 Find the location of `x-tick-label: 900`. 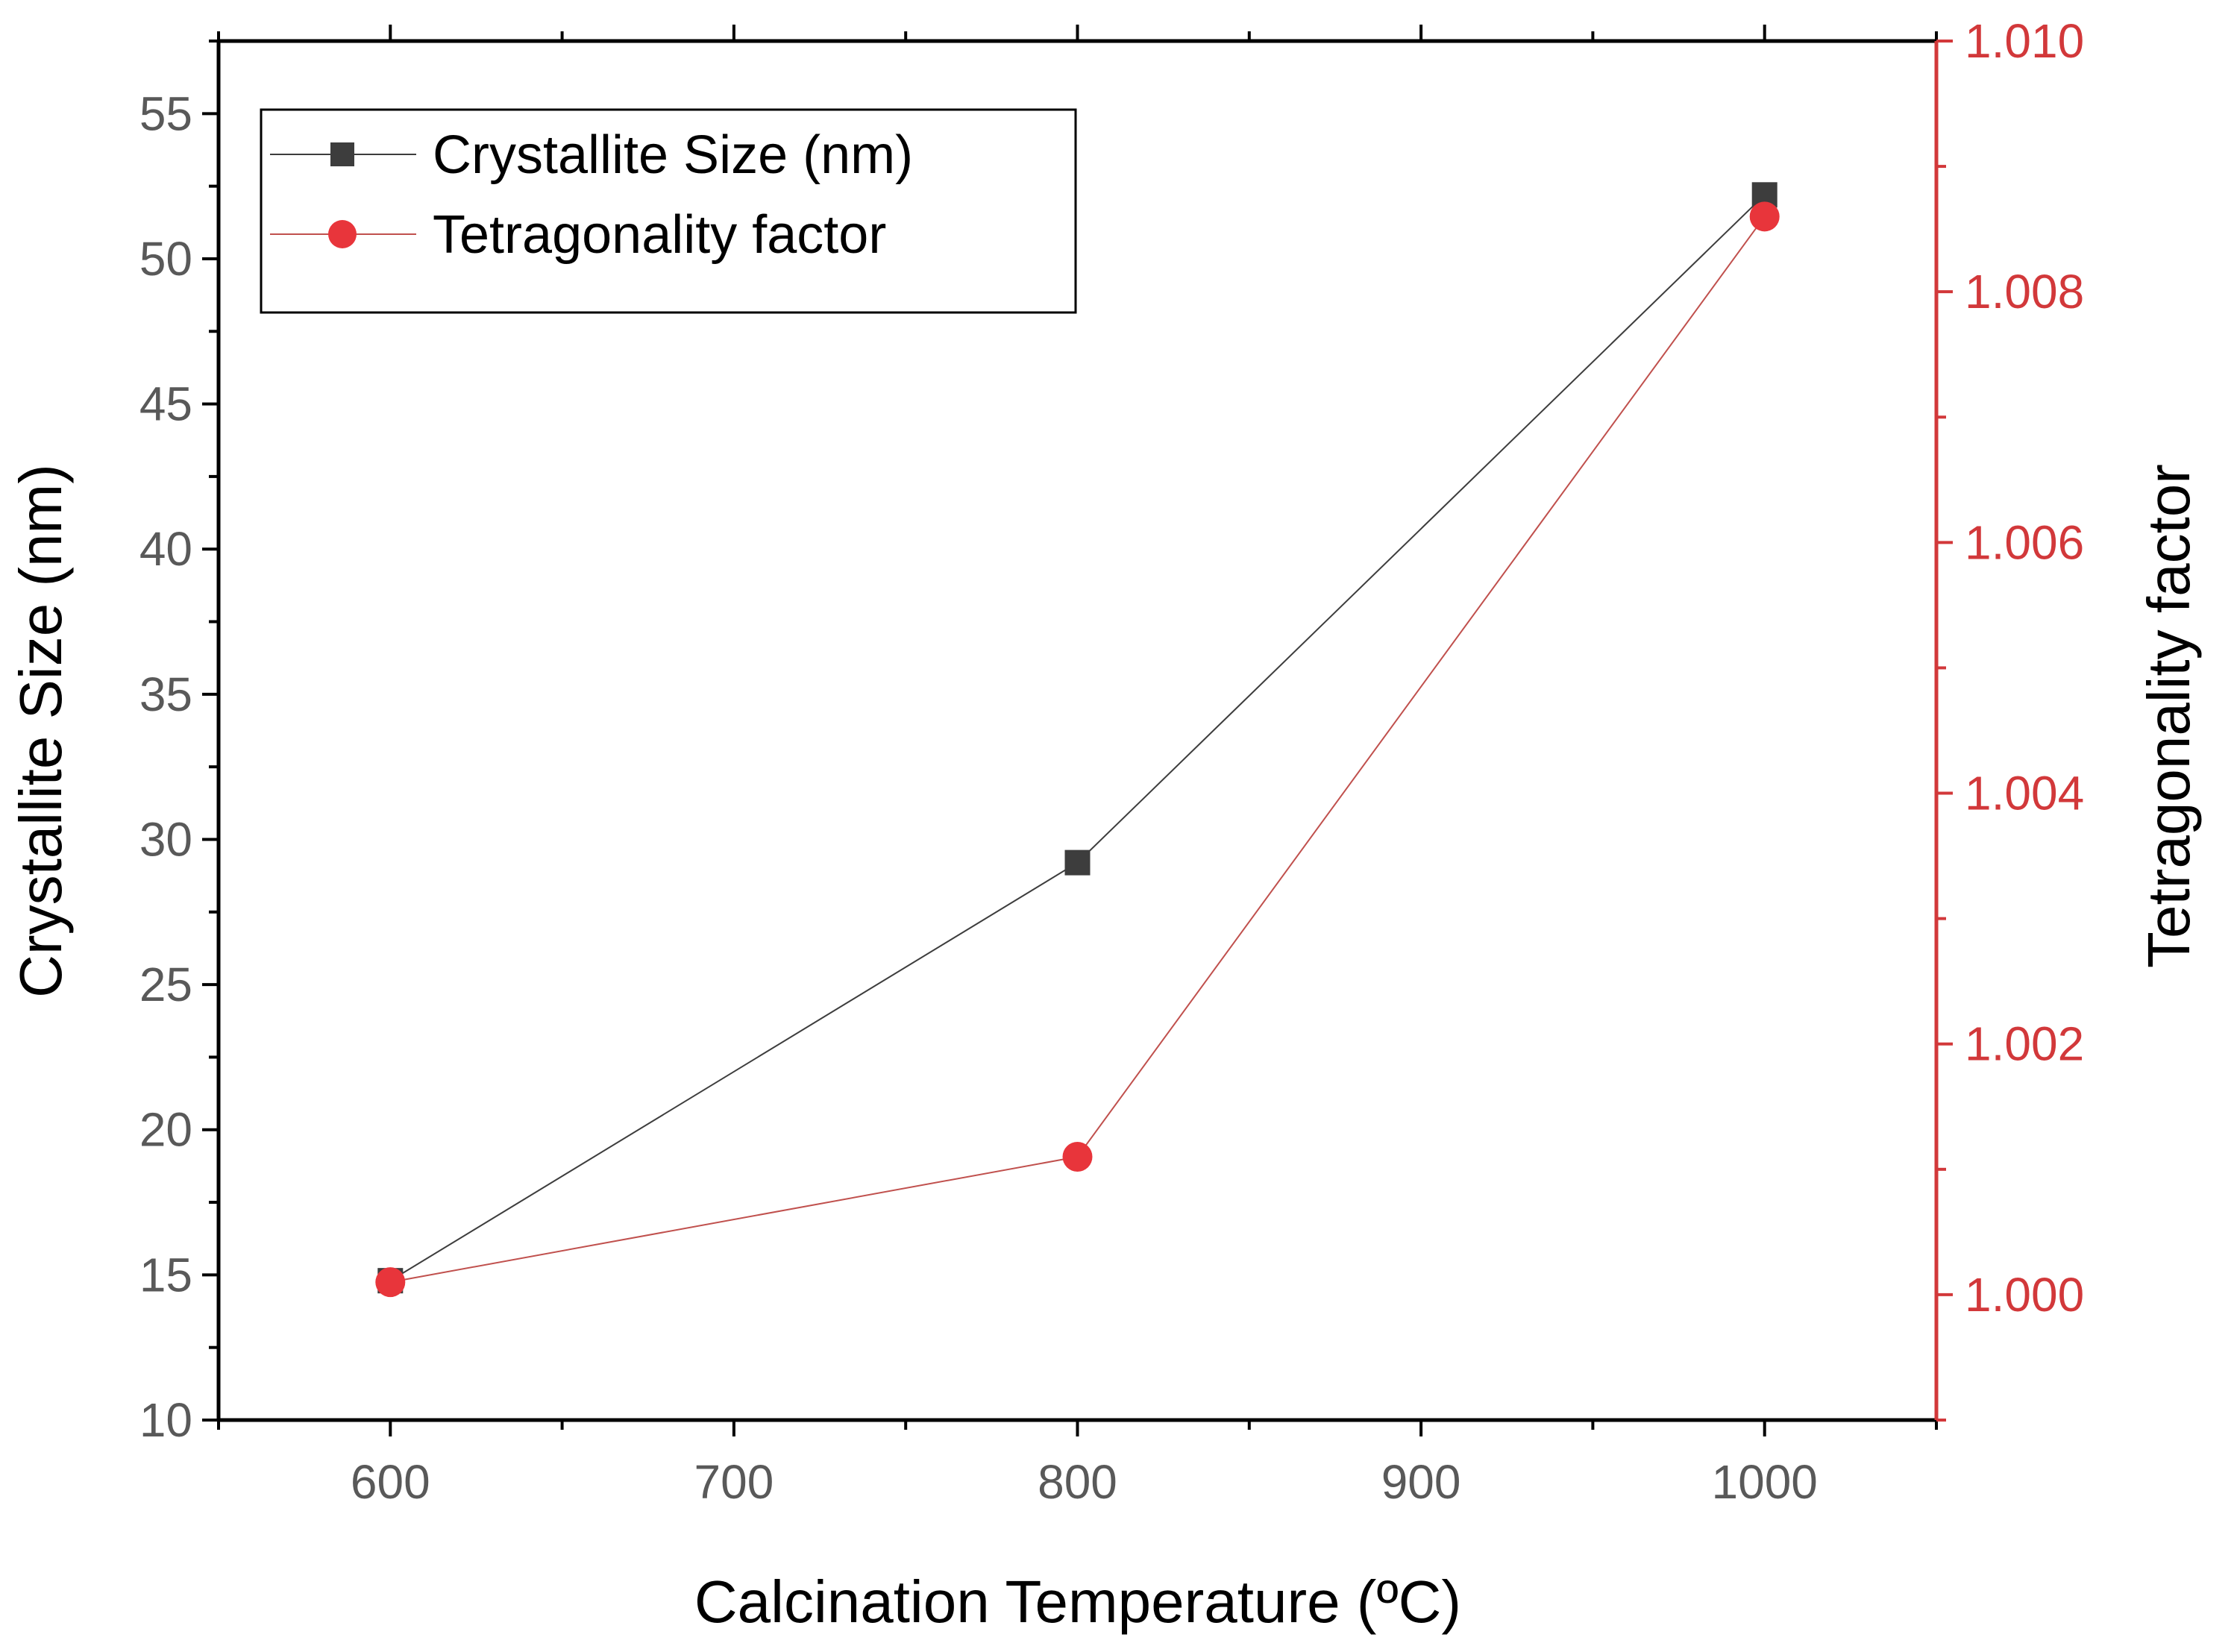

x-tick-label: 900 is located at coordinates (1421, 1482).